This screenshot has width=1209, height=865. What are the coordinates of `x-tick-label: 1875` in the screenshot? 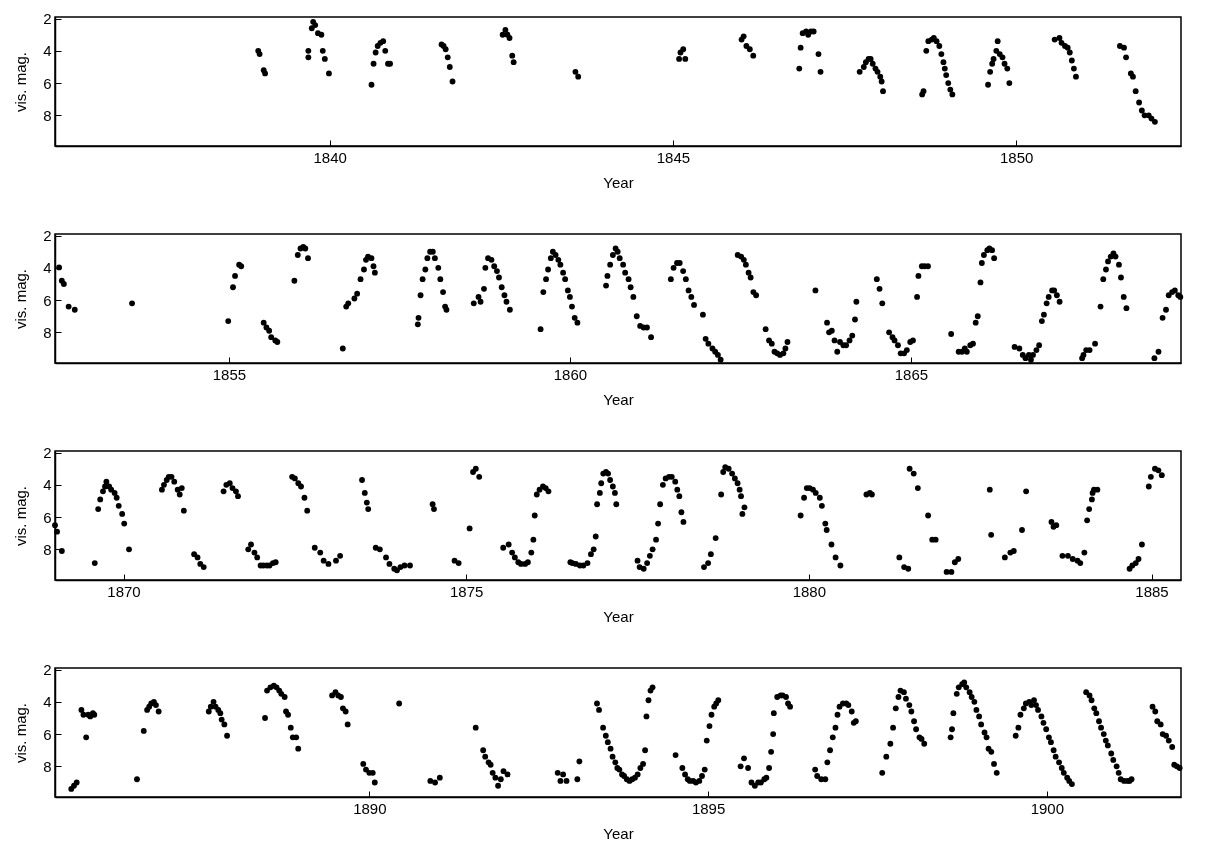 It's located at (467, 591).